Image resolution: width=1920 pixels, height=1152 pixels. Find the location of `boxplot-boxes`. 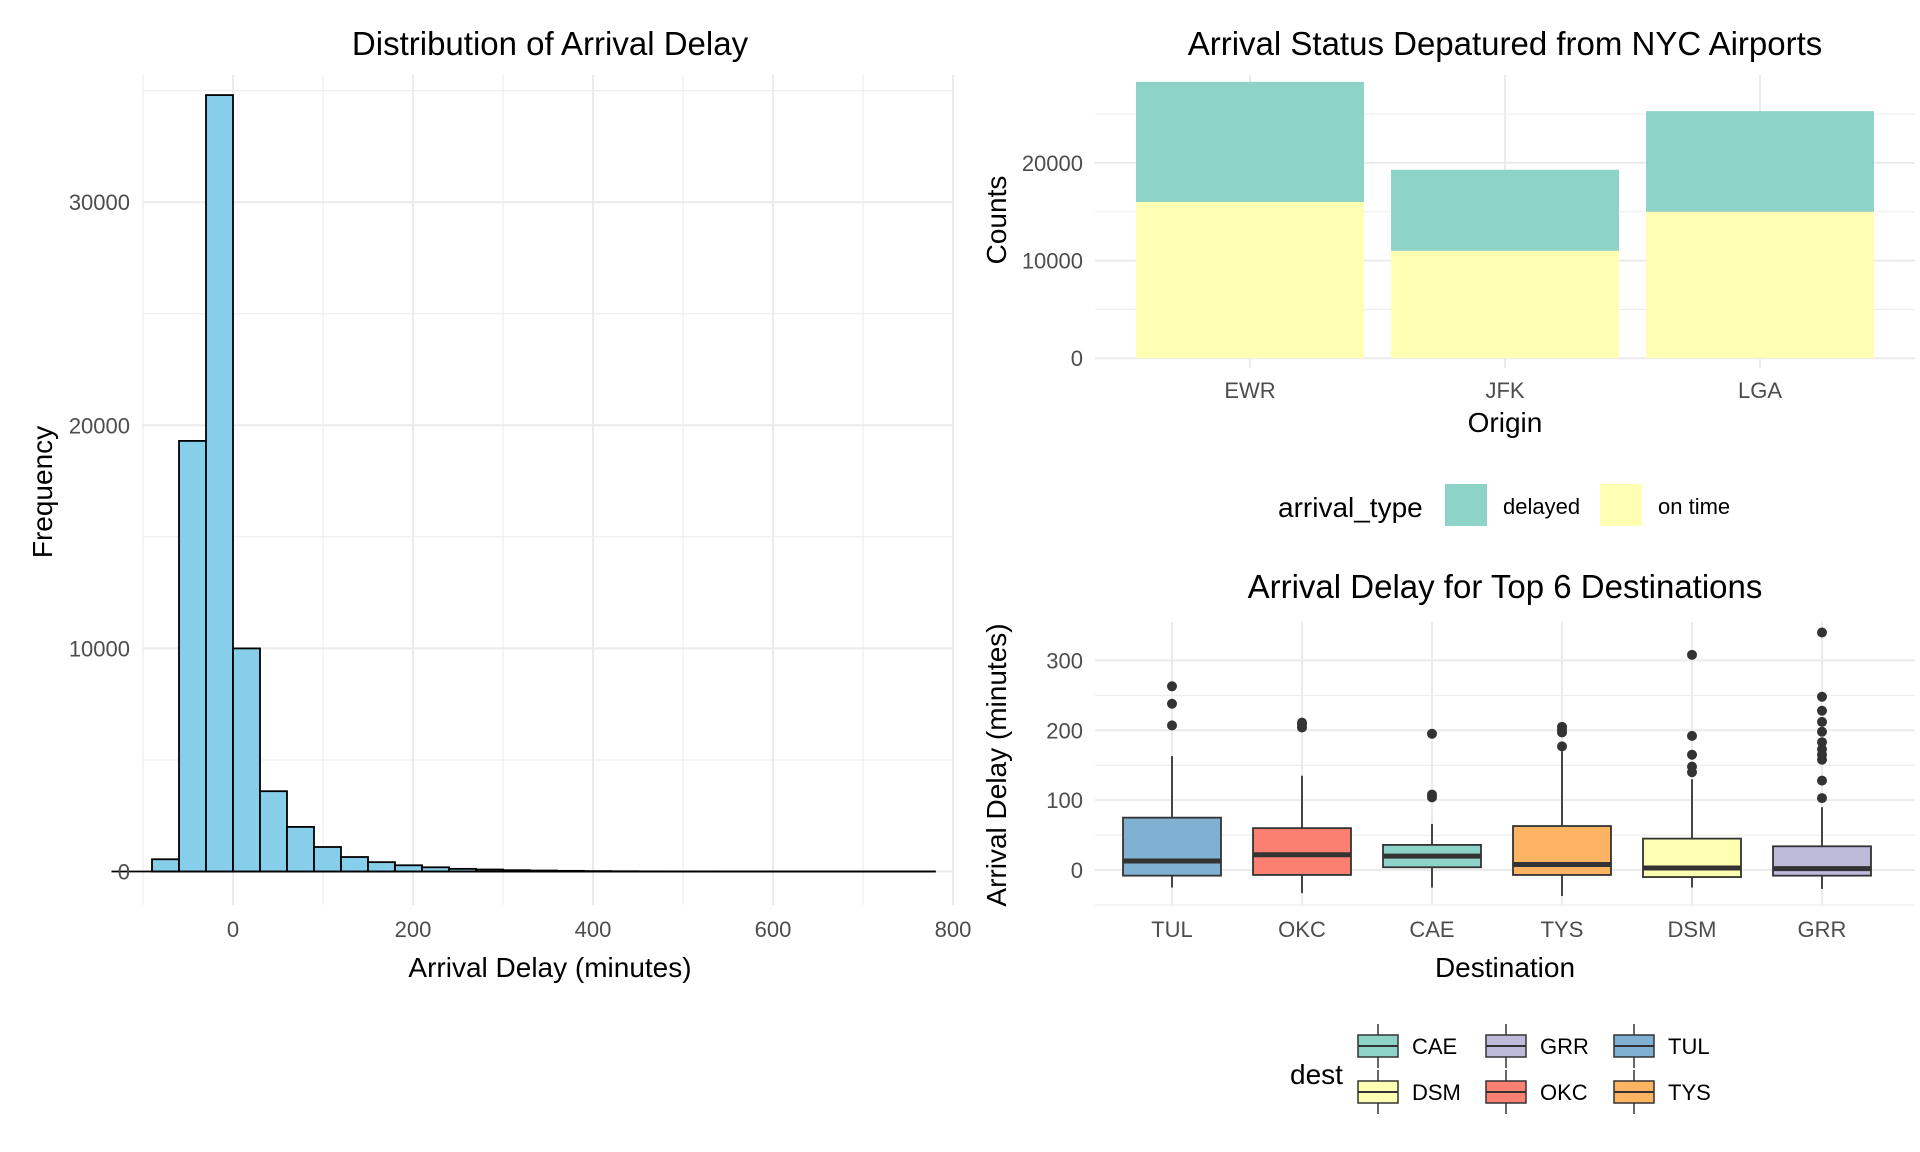

boxplot-boxes is located at coordinates (1497, 761).